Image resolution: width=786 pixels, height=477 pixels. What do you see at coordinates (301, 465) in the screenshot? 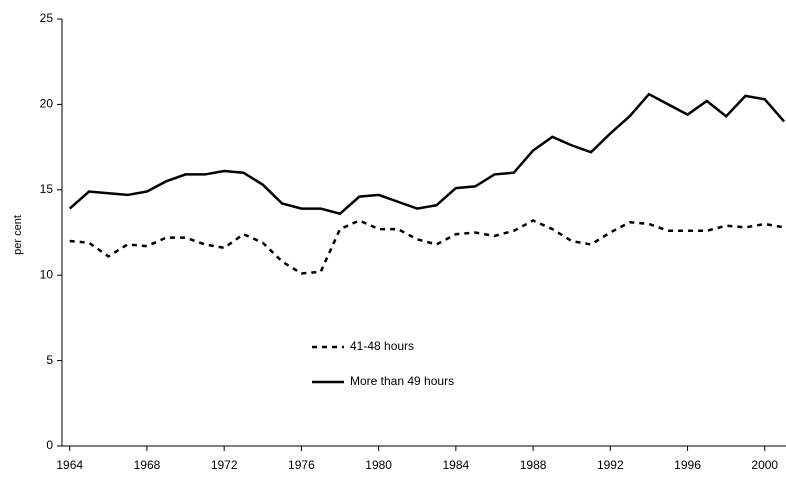
I see `x-tick-label: 1976` at bounding box center [301, 465].